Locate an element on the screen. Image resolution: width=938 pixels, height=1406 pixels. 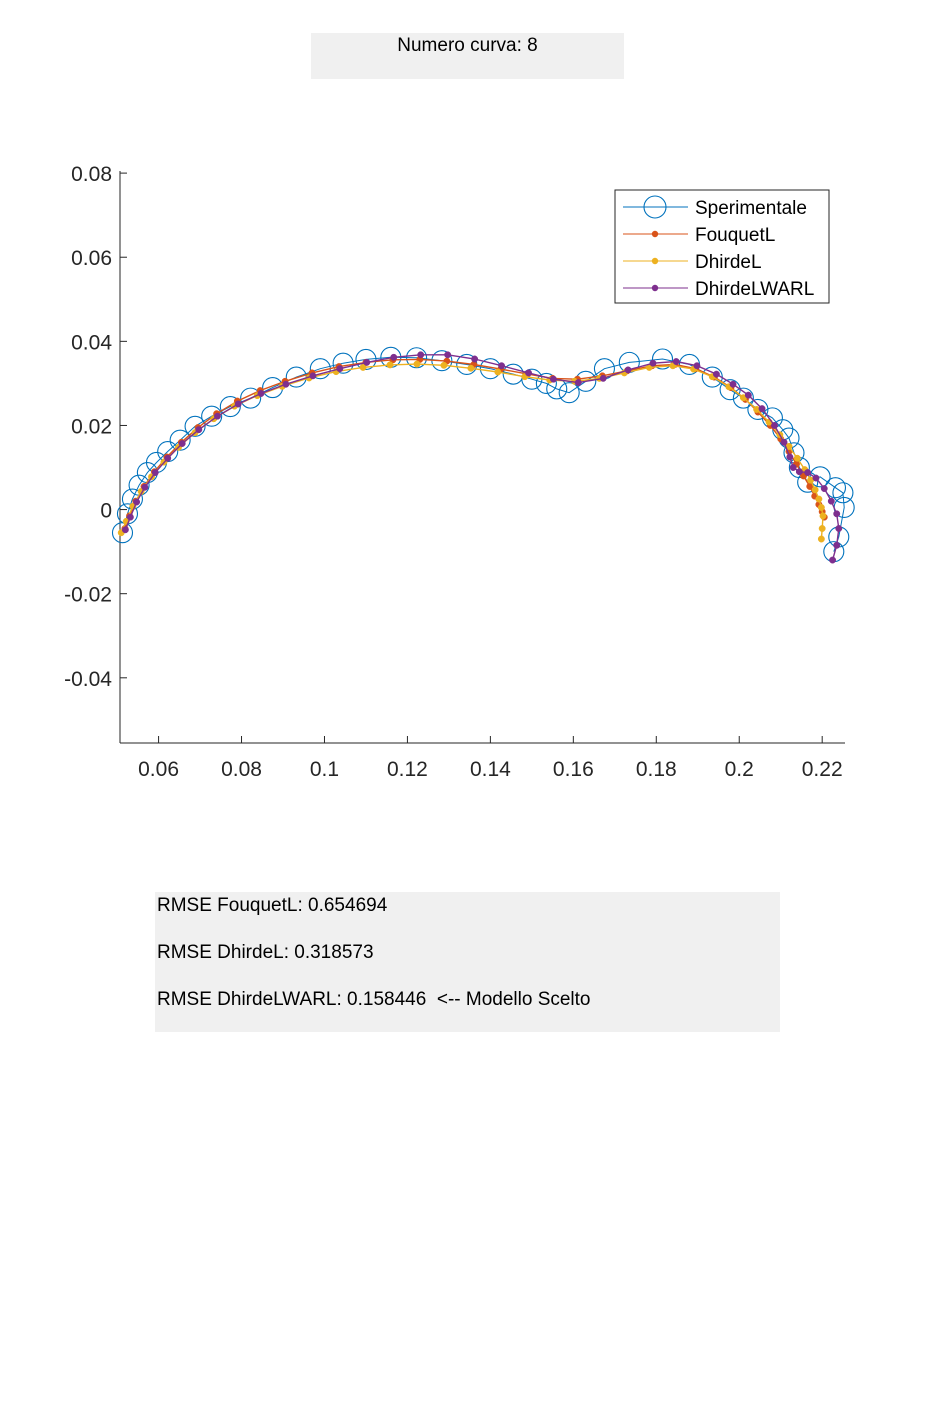
curve-title: Numero curva: 8 is located at coordinates (467, 45).